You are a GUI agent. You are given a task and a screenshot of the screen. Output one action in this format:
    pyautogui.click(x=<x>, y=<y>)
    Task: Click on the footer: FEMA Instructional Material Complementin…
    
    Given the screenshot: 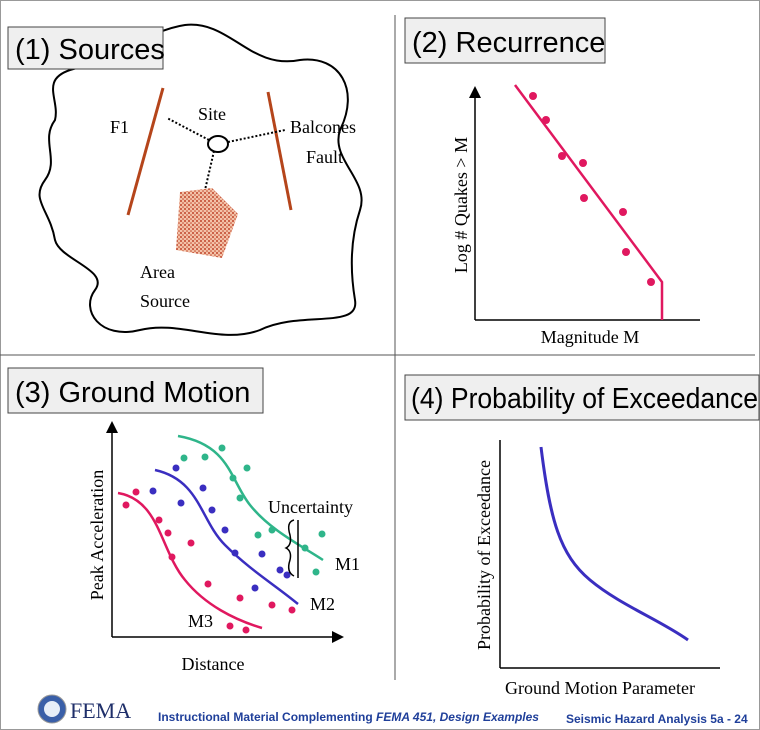 What is the action you would take?
    pyautogui.click(x=392, y=710)
    